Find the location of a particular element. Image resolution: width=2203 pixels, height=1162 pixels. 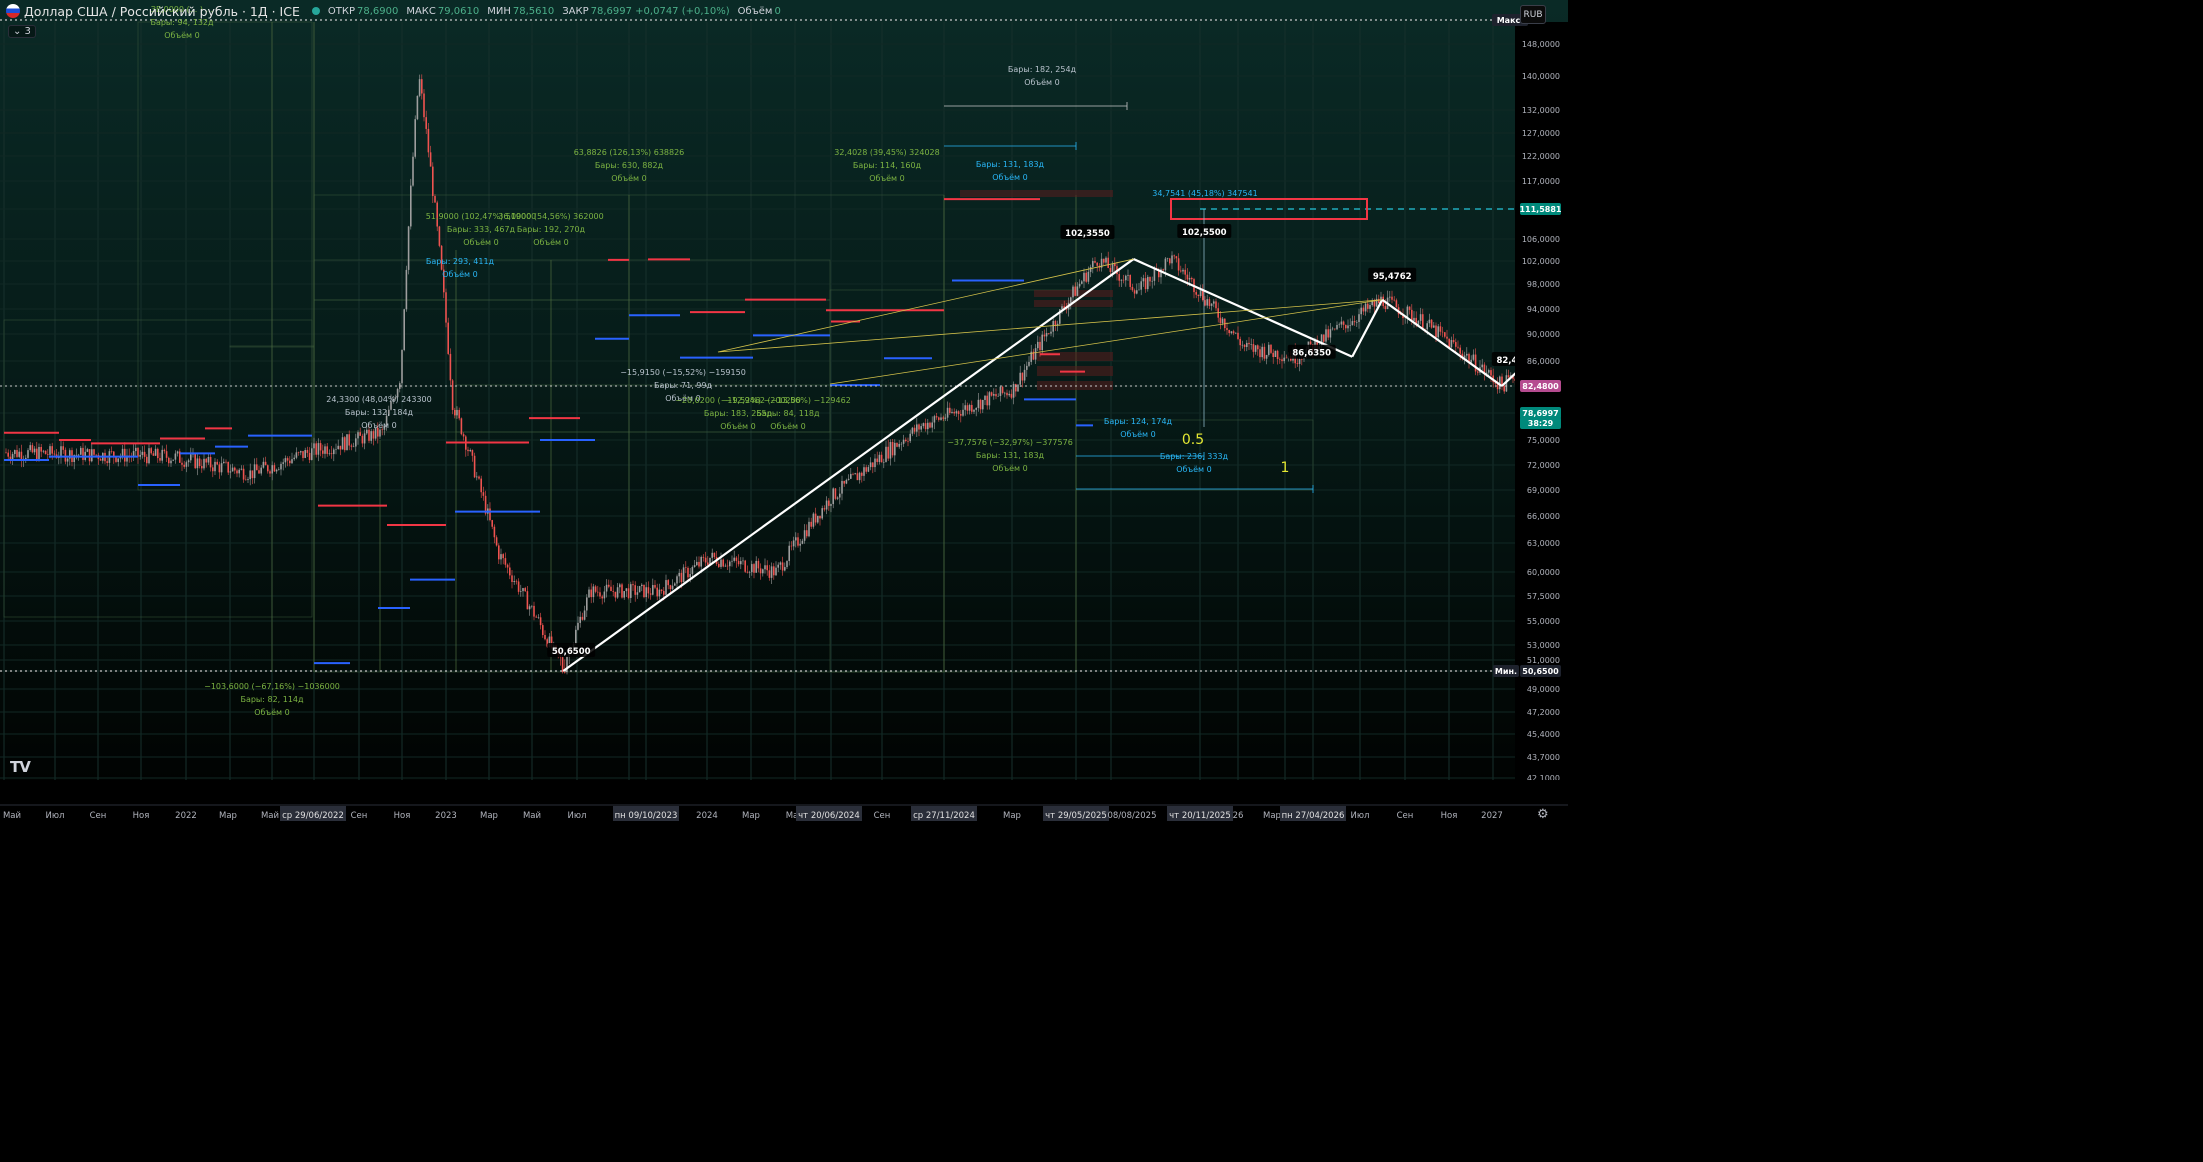

price-badge-countdown: 38:29 is located at coordinates (1541, 423).